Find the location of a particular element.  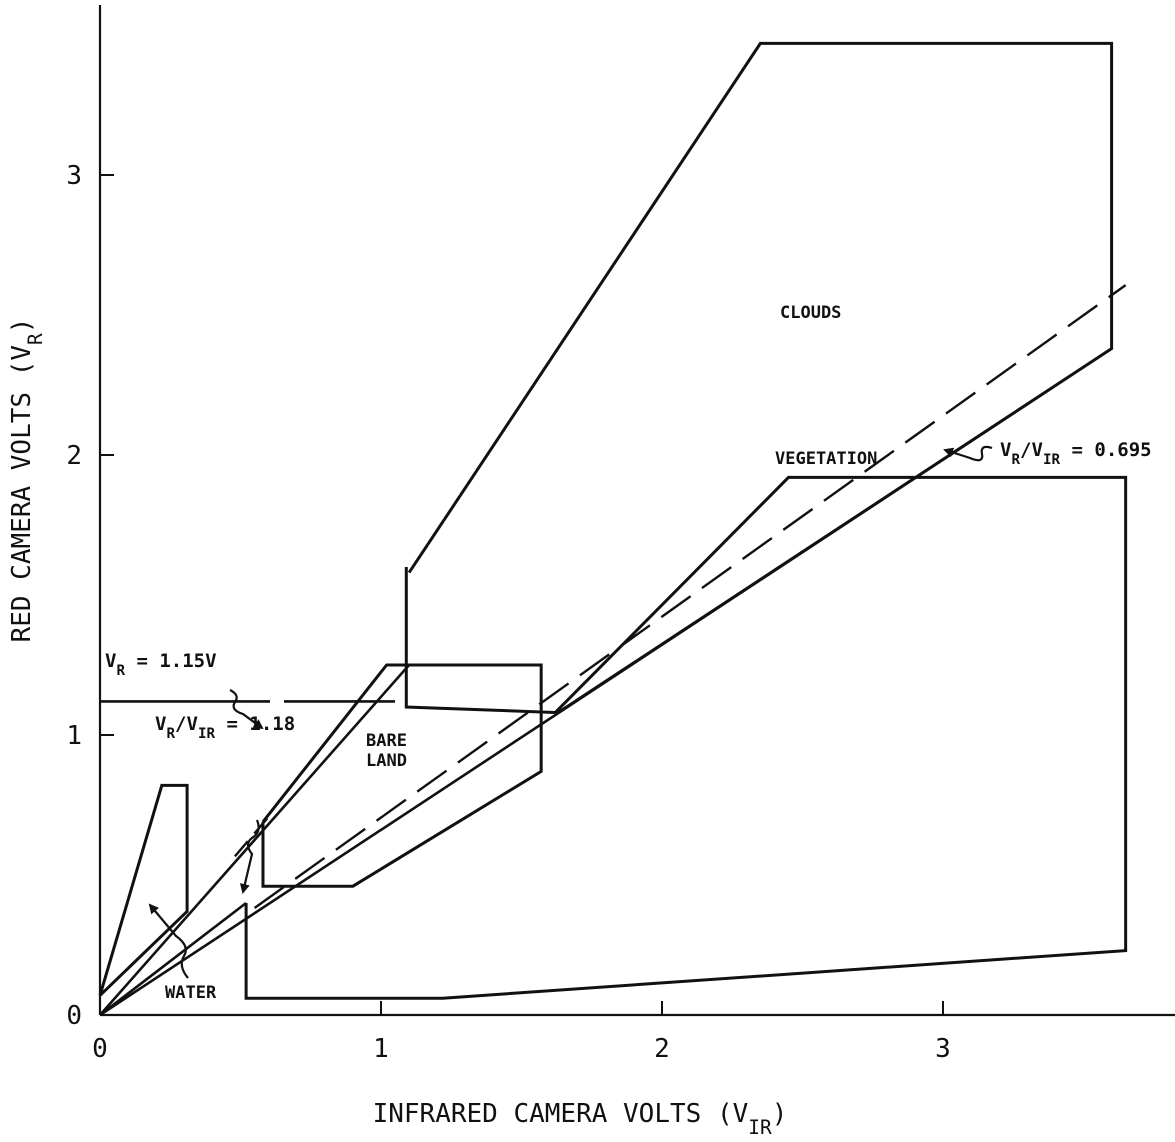

ratio-118-line is located at coordinates (251, 836).